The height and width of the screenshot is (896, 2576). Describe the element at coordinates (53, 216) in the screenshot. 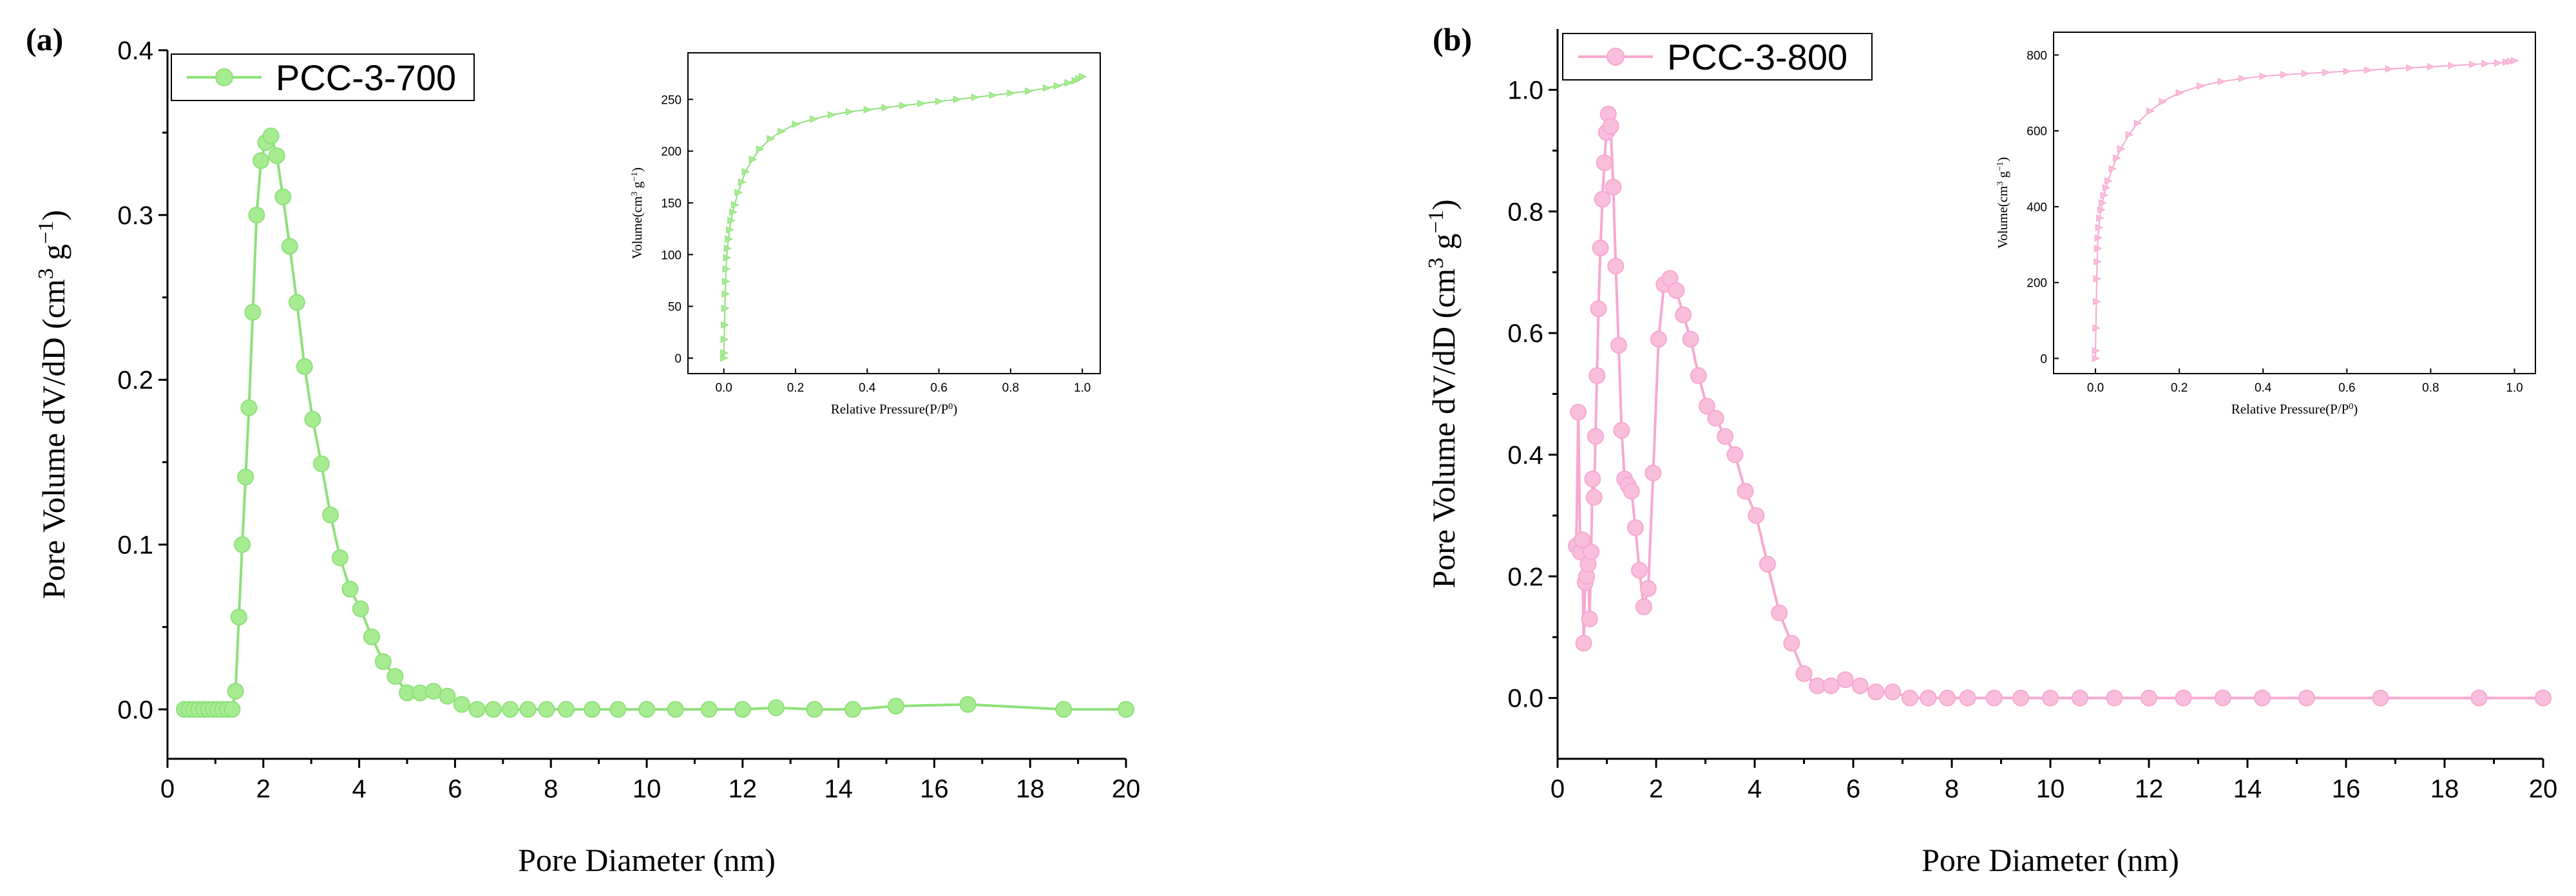

I see `y-axis-title-part: )` at that location.